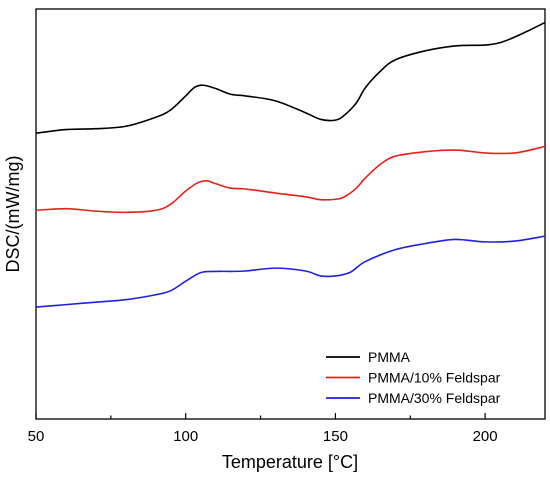  I want to click on x-tick-label: 50, so click(36, 436).